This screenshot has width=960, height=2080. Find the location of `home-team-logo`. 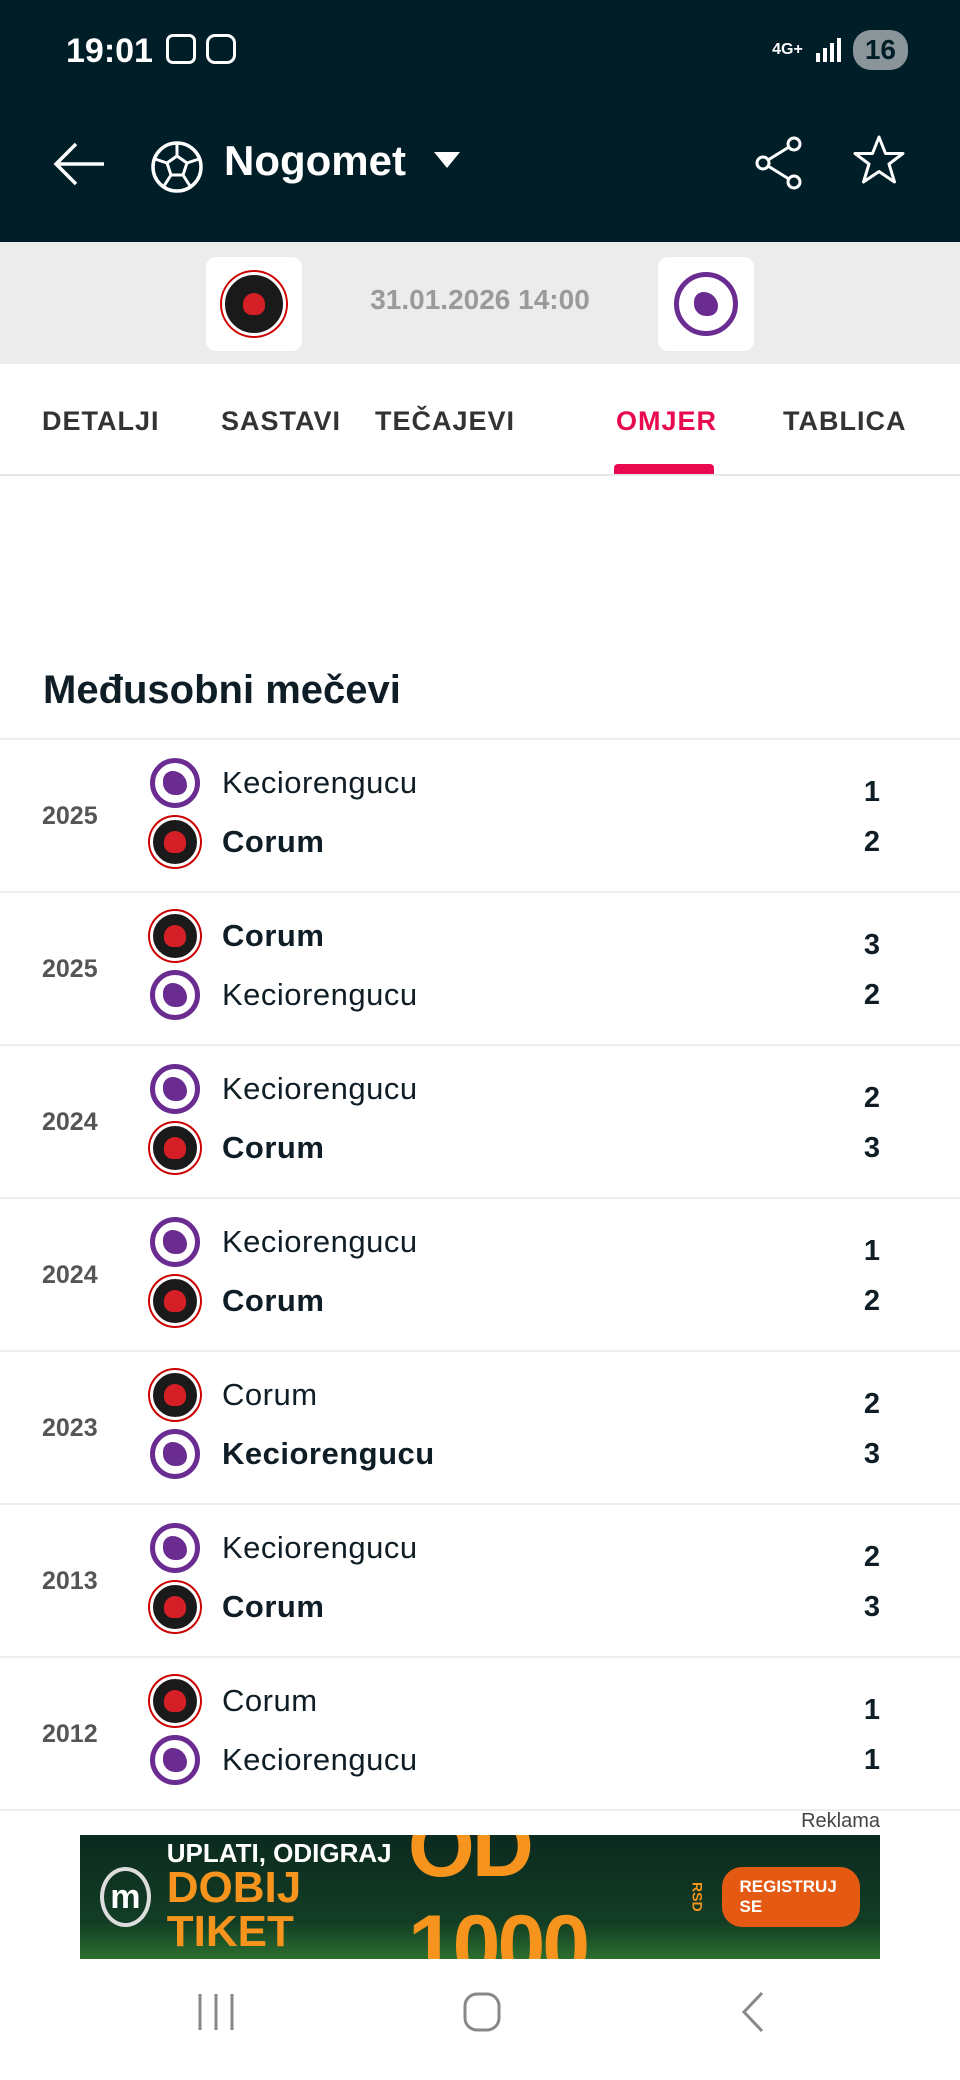

home-team-logo is located at coordinates (254, 304).